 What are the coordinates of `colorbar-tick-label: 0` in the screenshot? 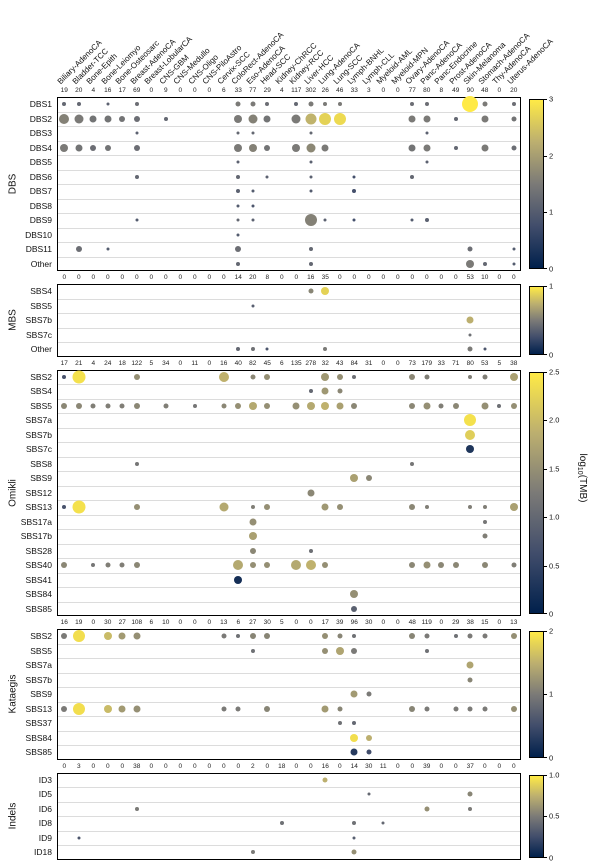 It's located at (551, 857).